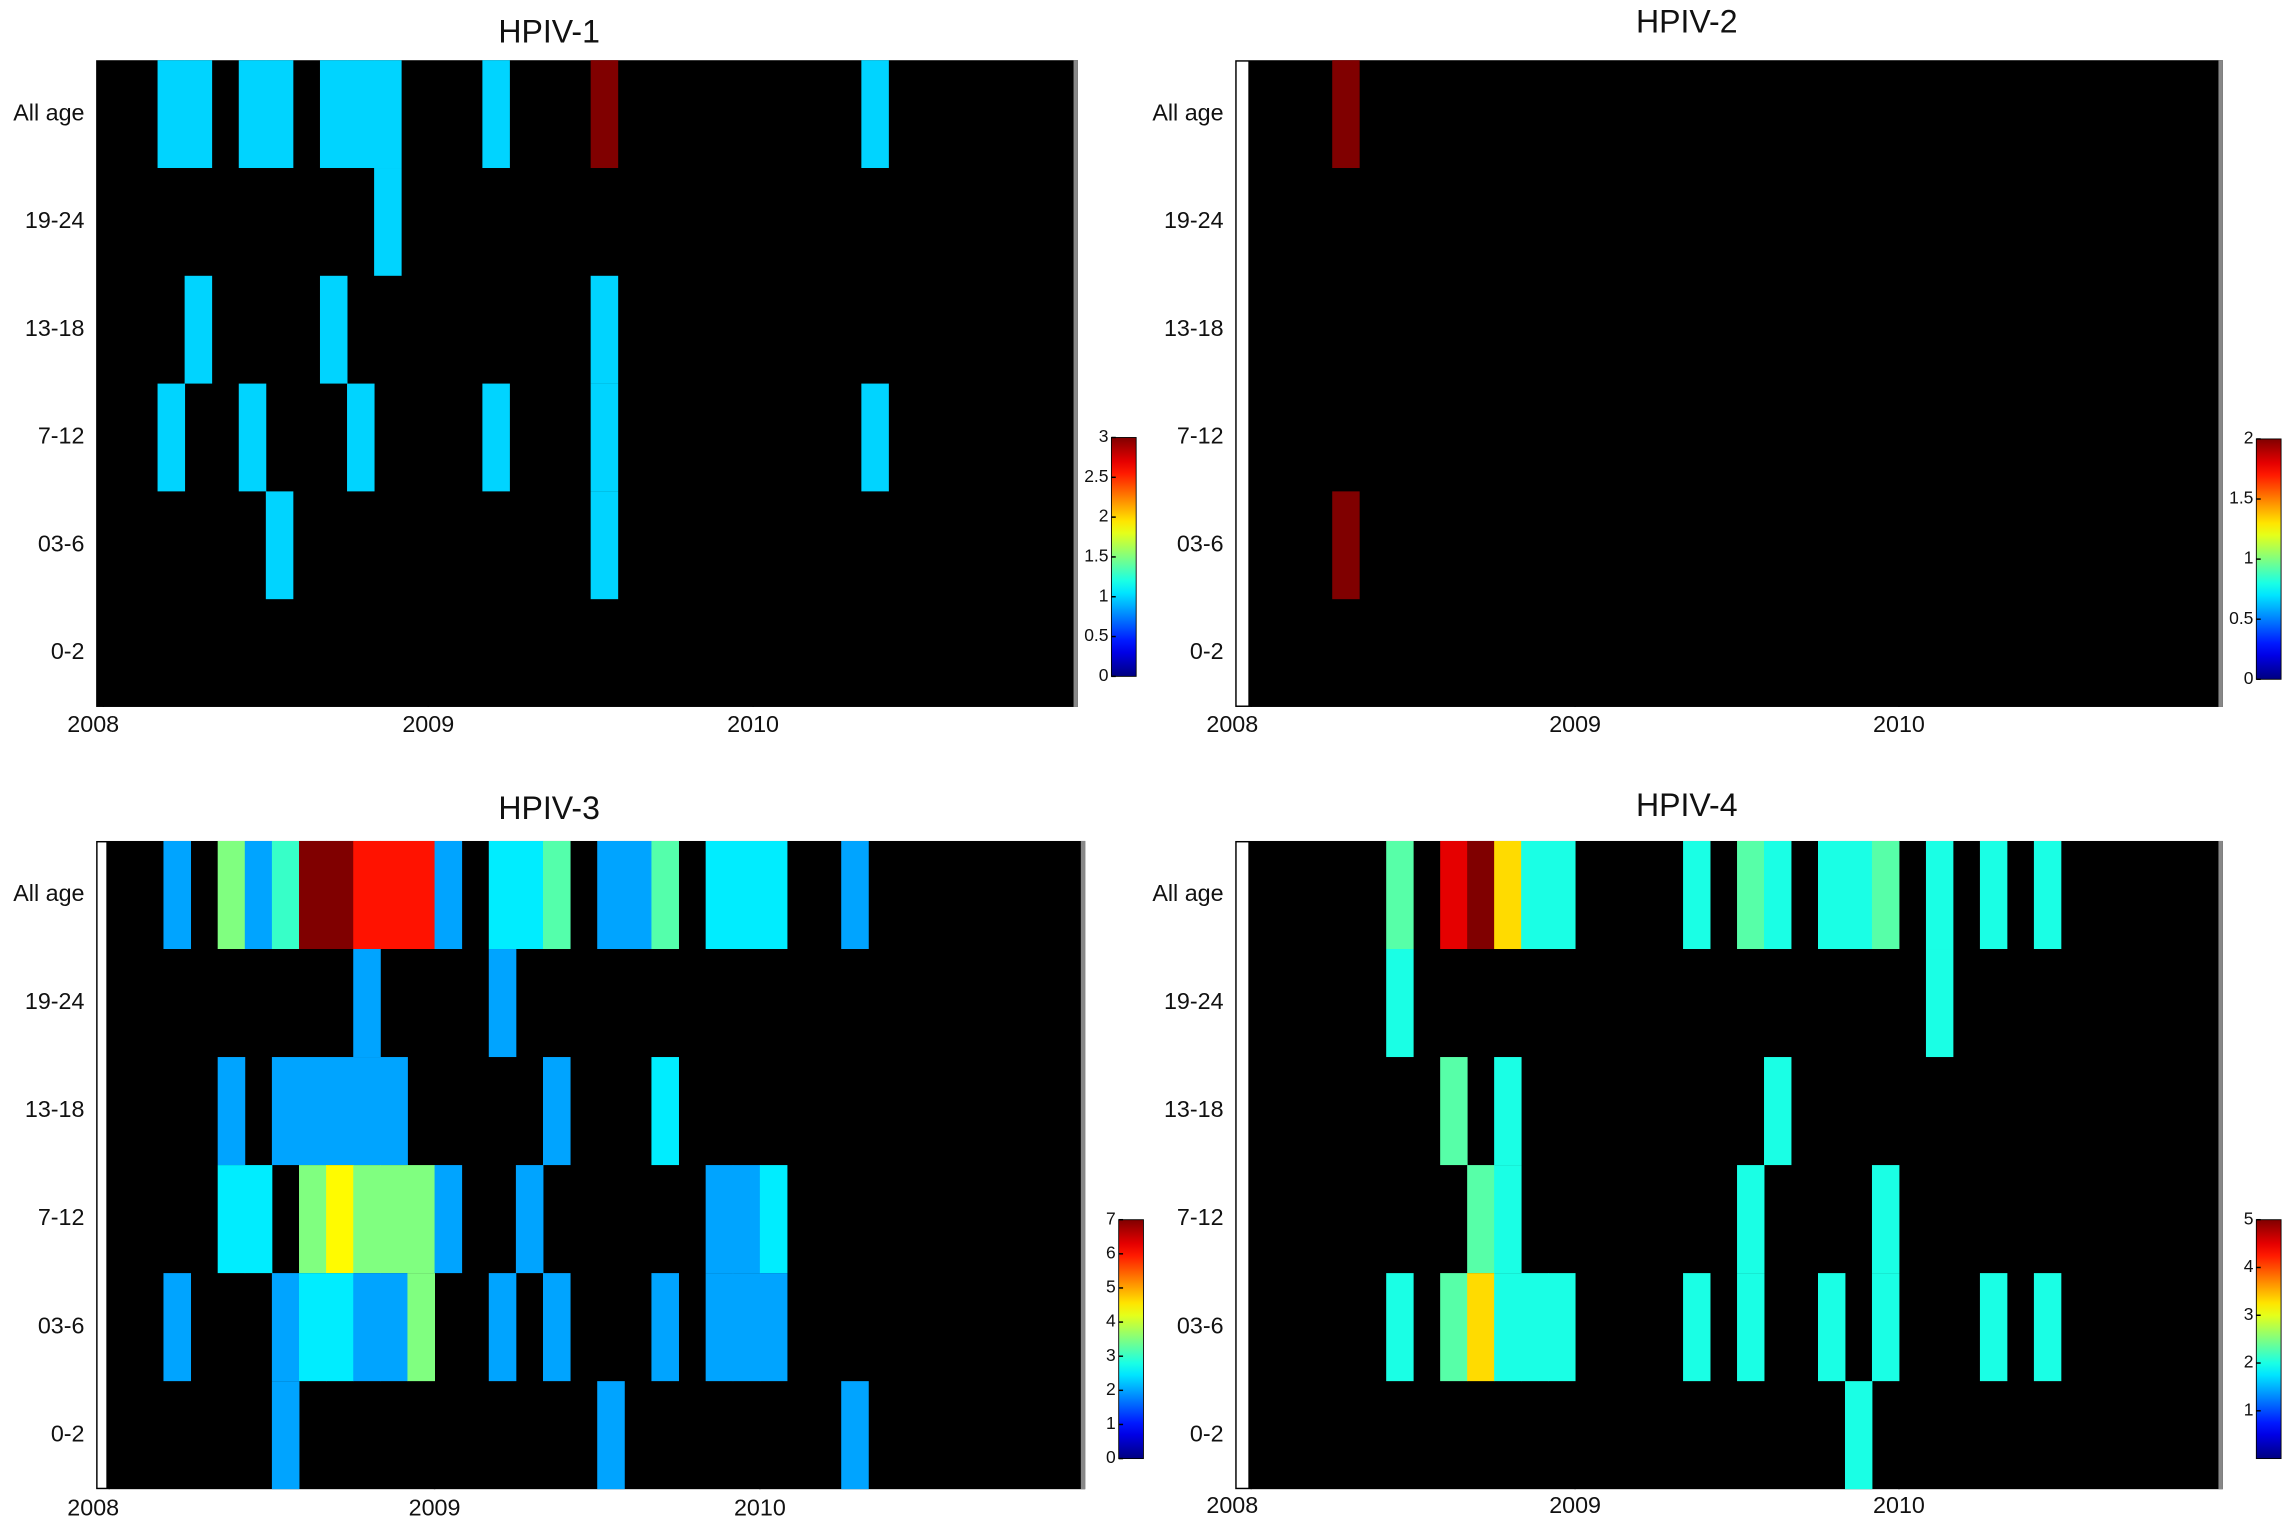 This screenshot has height=1529, width=2284. I want to click on x-tick-label: 2008, so click(93, 724).